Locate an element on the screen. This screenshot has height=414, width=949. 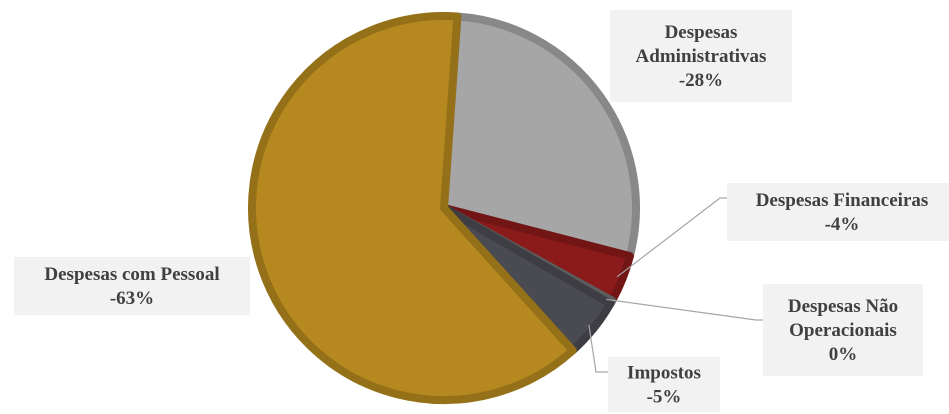
pie-slice-despesas-administrativas is located at coordinates (540, 136).